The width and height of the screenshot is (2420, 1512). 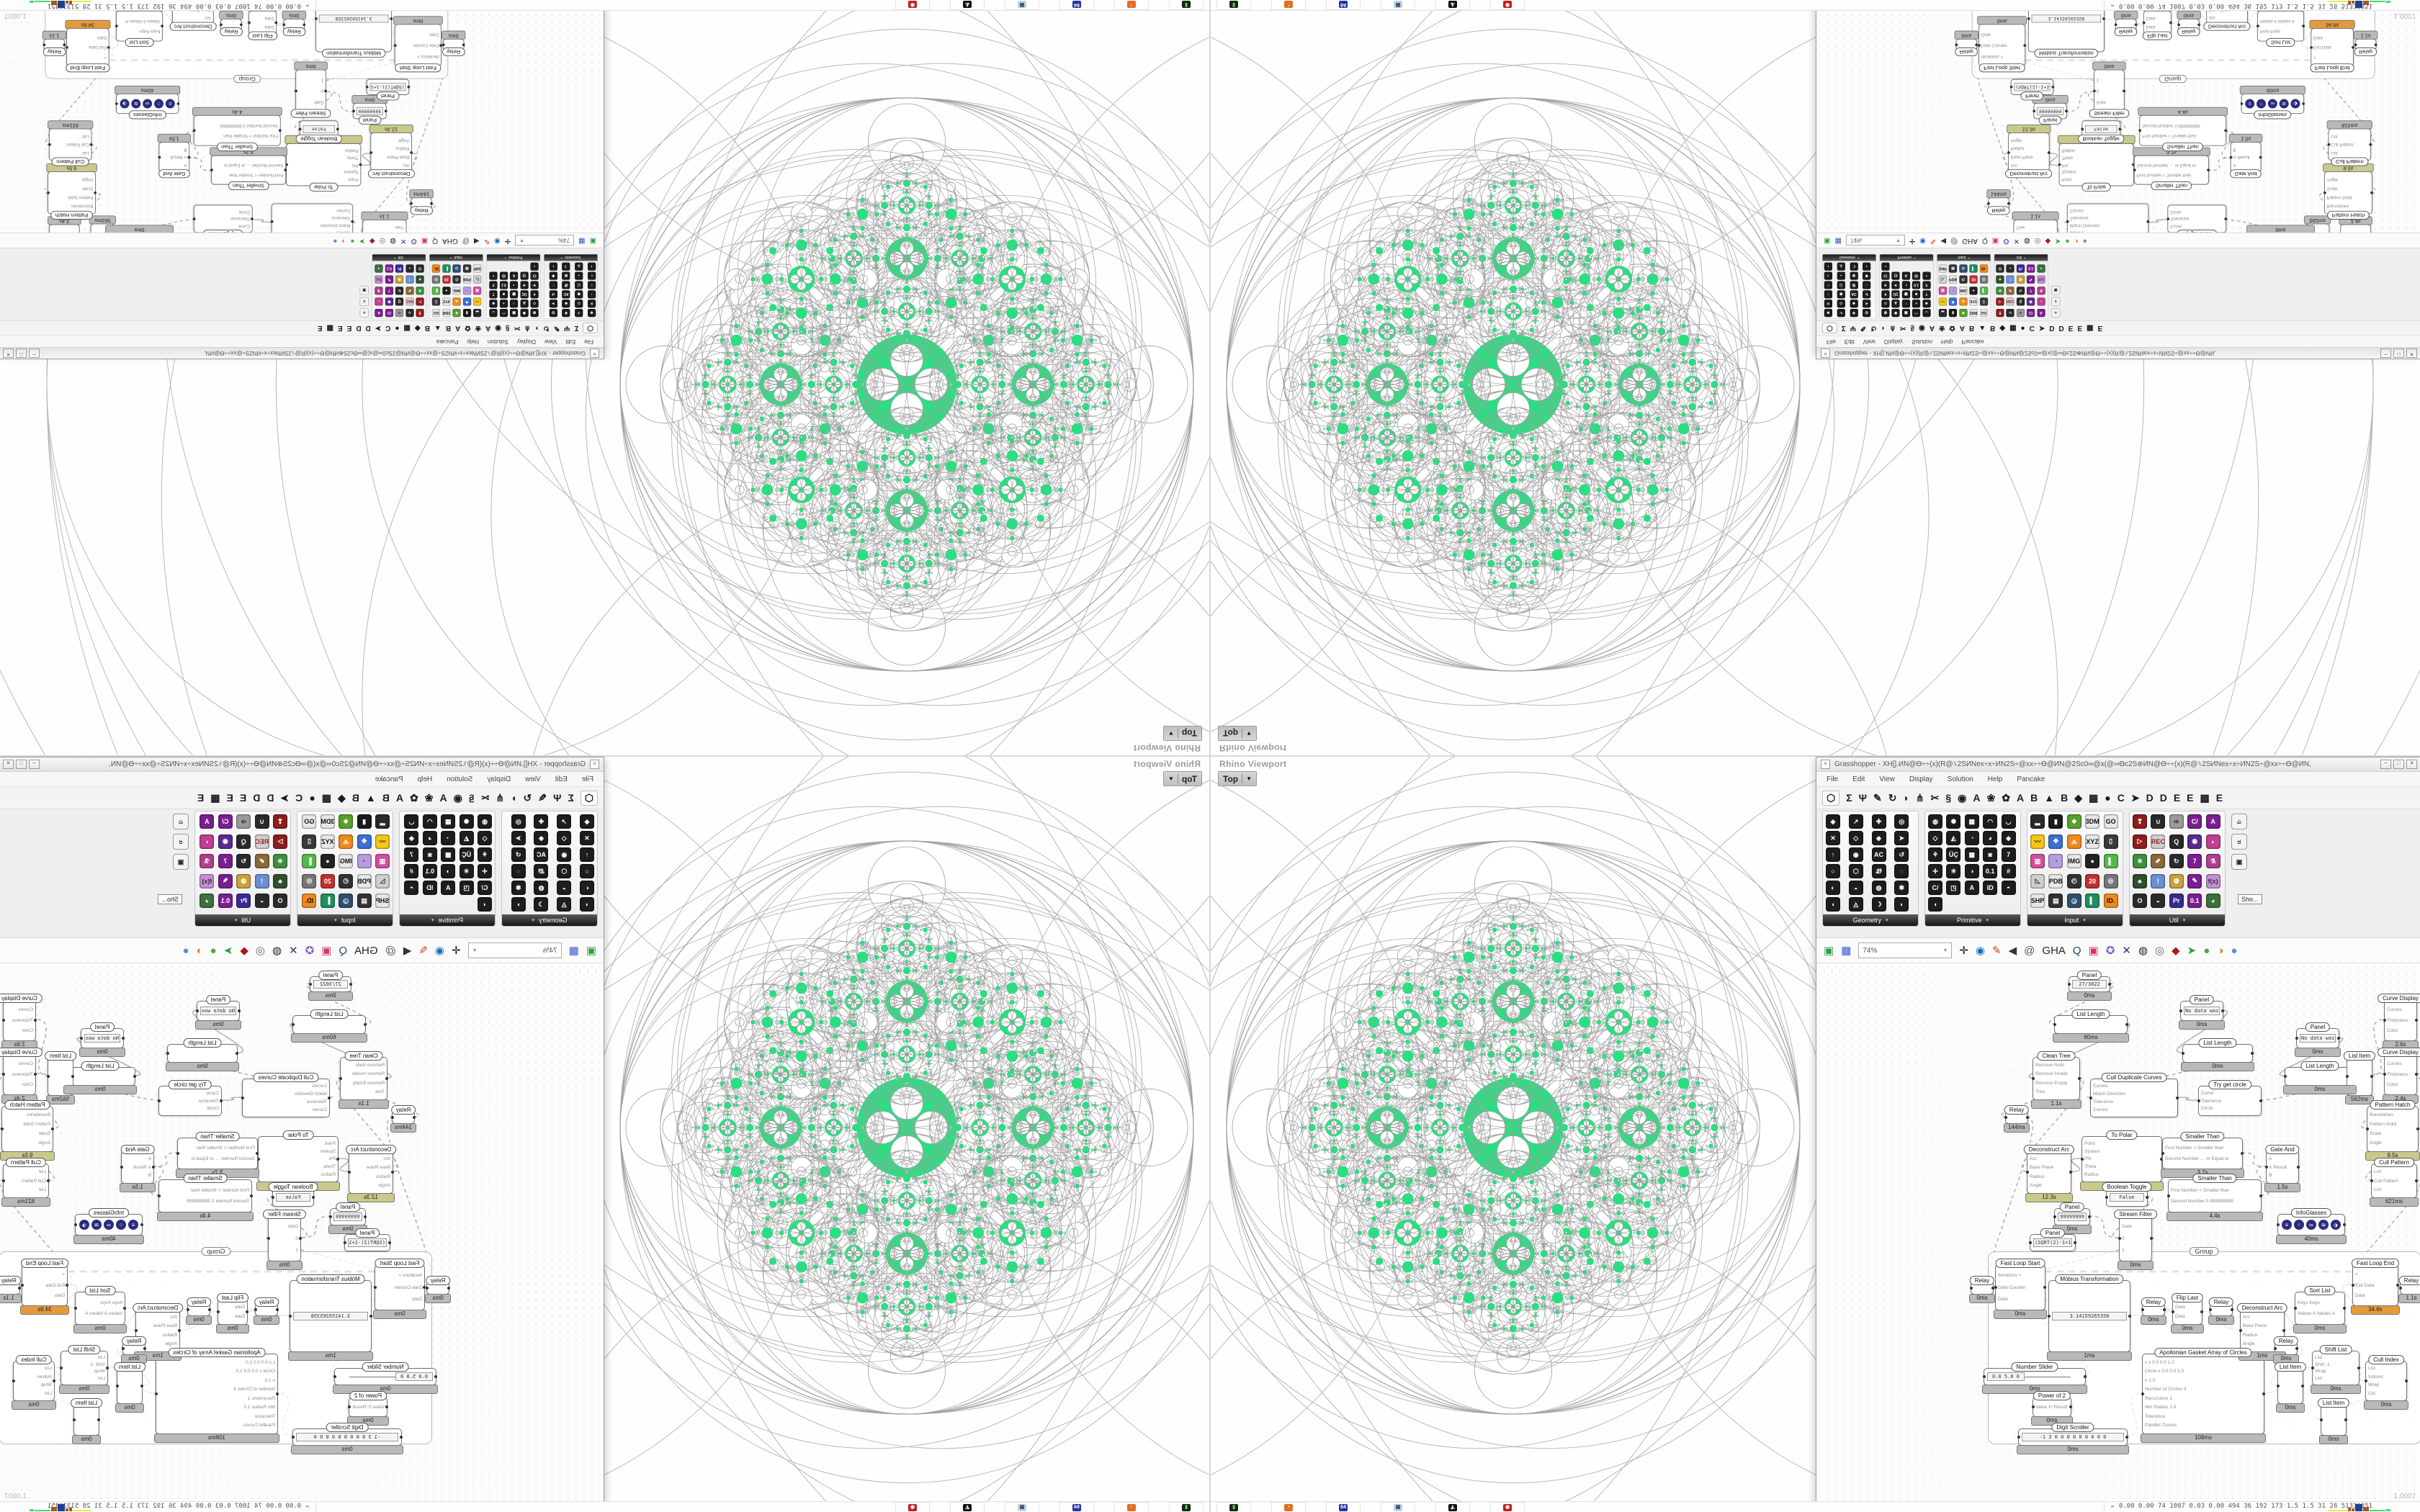 I want to click on component-icon: ▯, so click(x=1983, y=301).